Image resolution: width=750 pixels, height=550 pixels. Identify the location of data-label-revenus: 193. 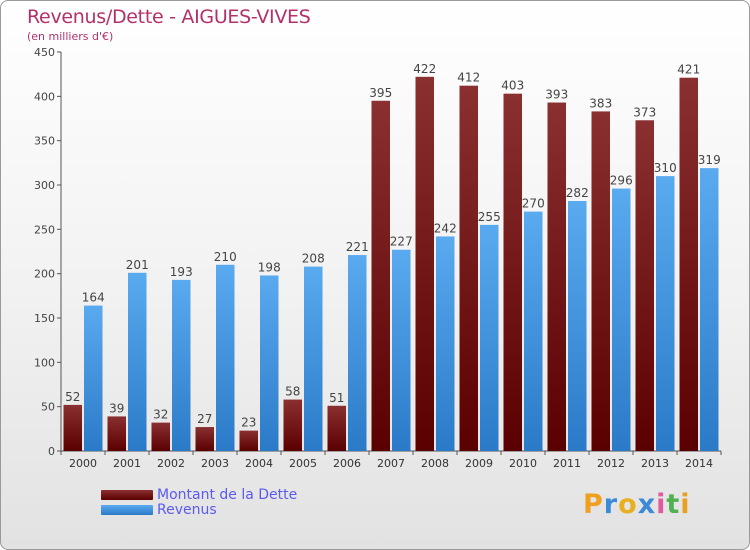
(181, 272).